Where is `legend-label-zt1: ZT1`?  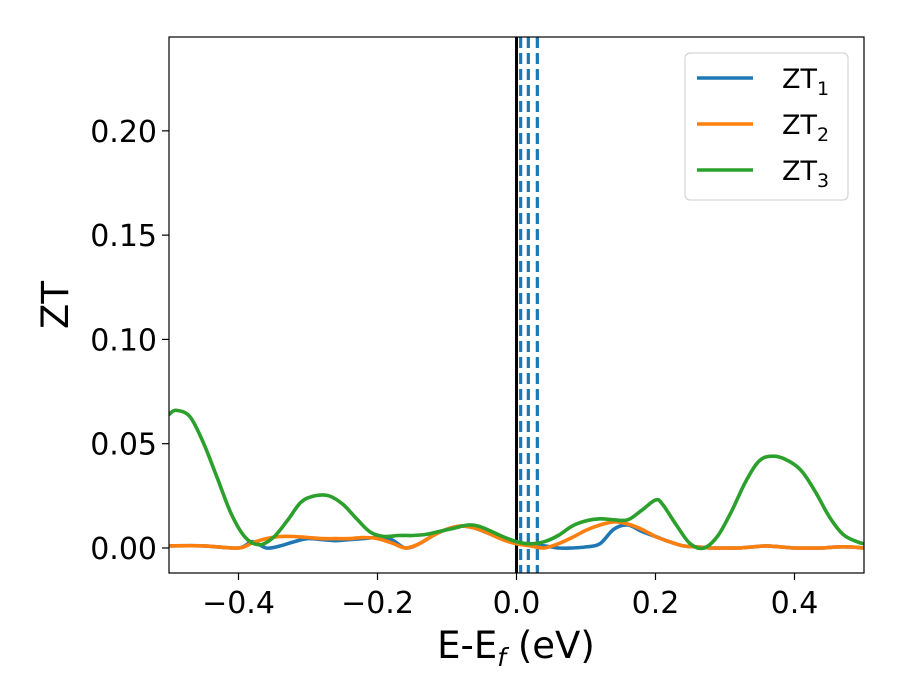
legend-label-zt1: ZT1 is located at coordinates (805, 82).